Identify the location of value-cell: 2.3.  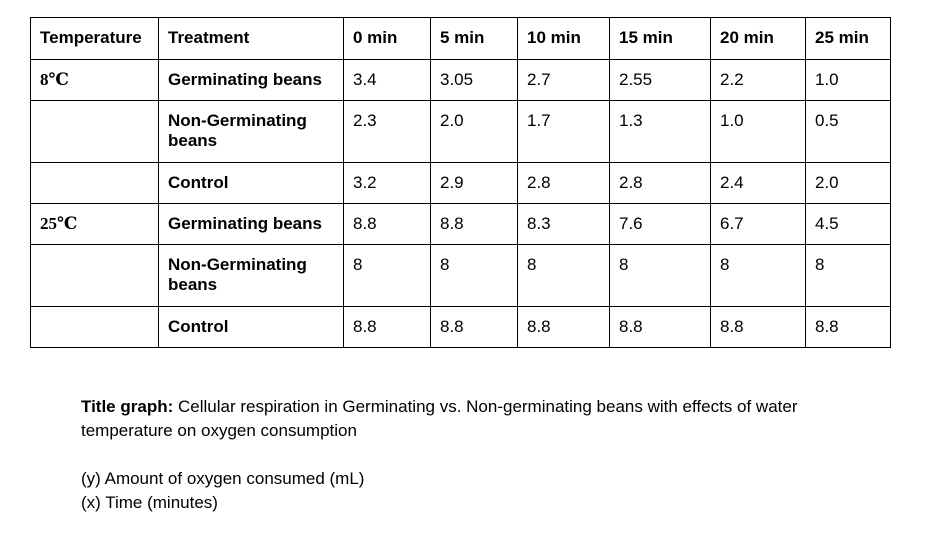
(387, 131).